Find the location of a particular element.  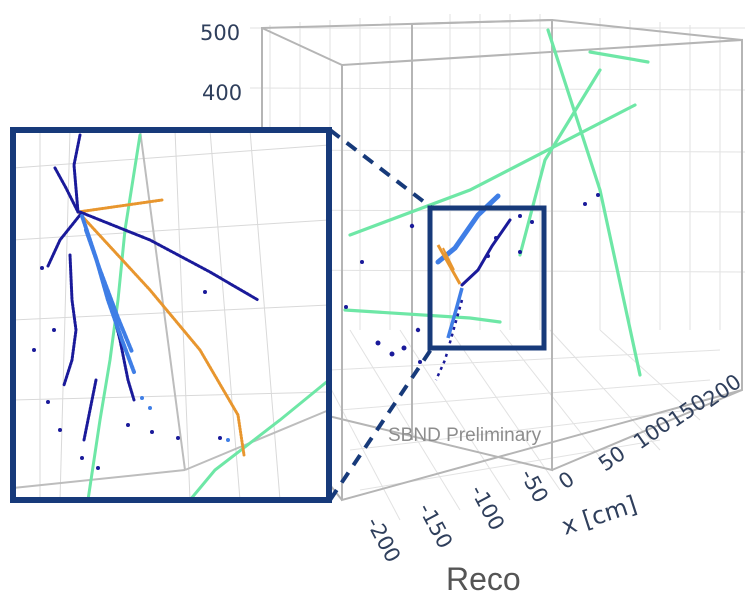

watermark: SBND Preliminary is located at coordinates (465, 435).